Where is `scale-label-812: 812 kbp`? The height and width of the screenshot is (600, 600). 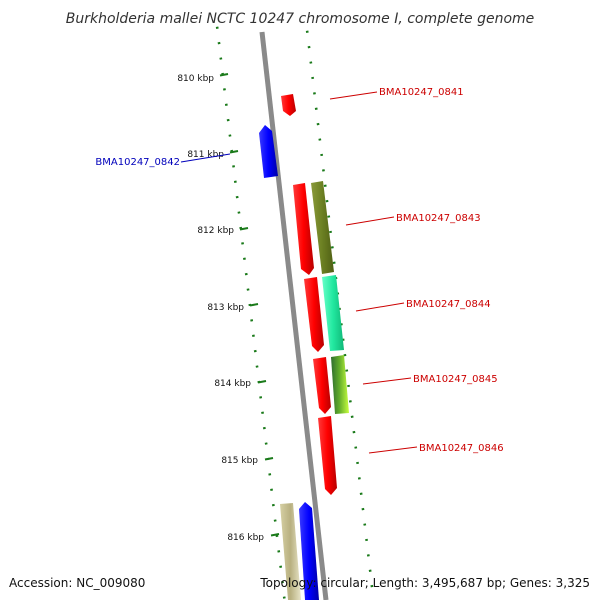
scale-label-812: 812 kbp is located at coordinates (215, 231).